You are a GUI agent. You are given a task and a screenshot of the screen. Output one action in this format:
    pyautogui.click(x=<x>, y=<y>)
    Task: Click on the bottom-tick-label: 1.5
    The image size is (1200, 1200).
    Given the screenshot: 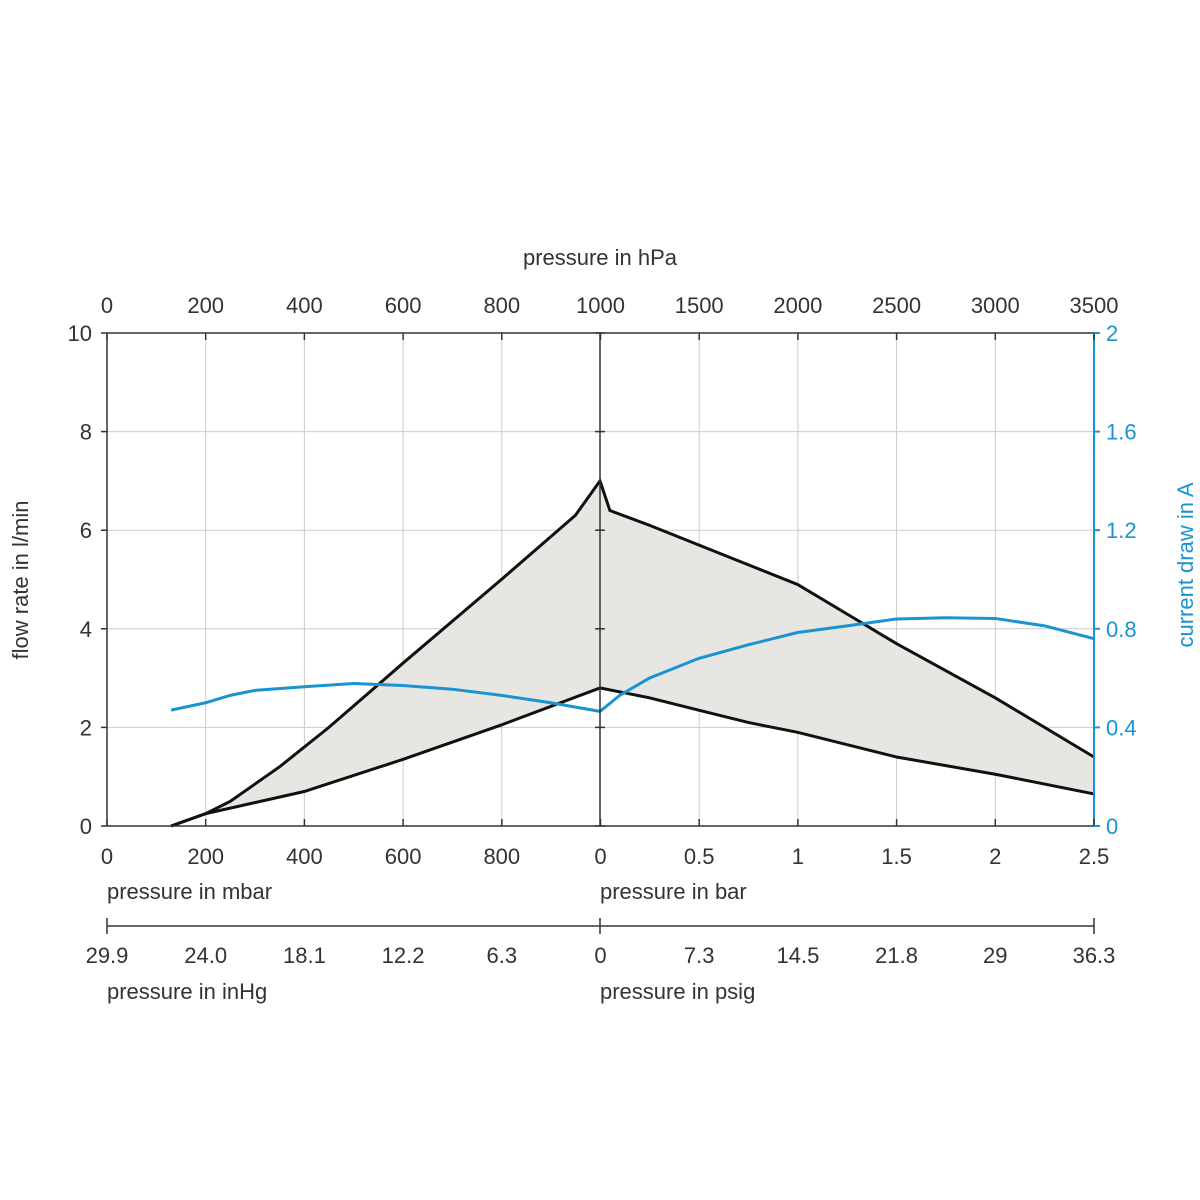 What is the action you would take?
    pyautogui.click(x=896, y=856)
    